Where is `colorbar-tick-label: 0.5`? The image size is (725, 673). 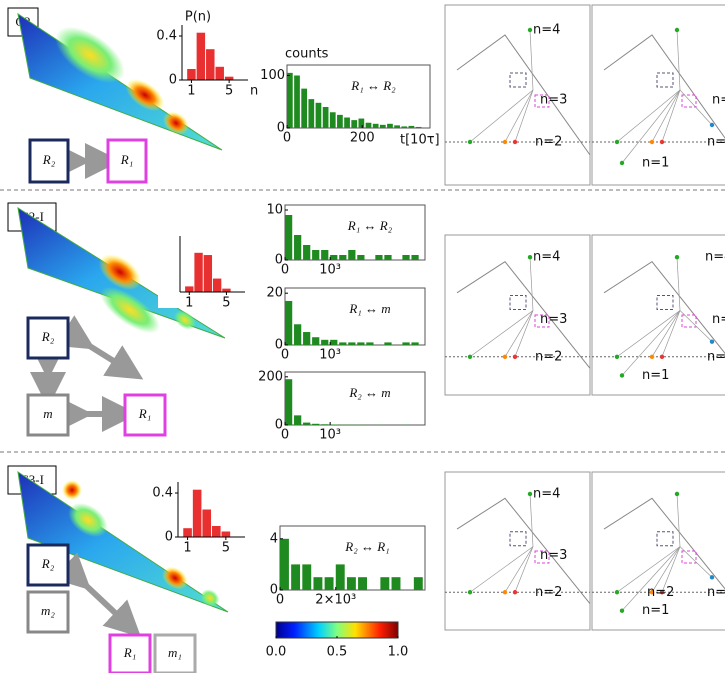
colorbar-tick-label: 0.5 is located at coordinates (337, 652).